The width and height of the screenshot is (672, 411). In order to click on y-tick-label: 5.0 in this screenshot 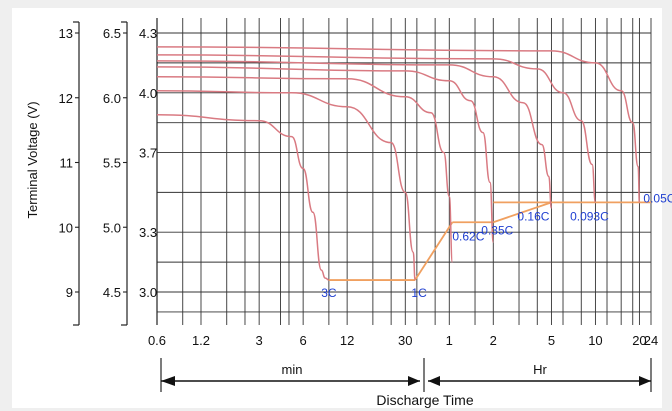, I will do `click(112, 227)`.